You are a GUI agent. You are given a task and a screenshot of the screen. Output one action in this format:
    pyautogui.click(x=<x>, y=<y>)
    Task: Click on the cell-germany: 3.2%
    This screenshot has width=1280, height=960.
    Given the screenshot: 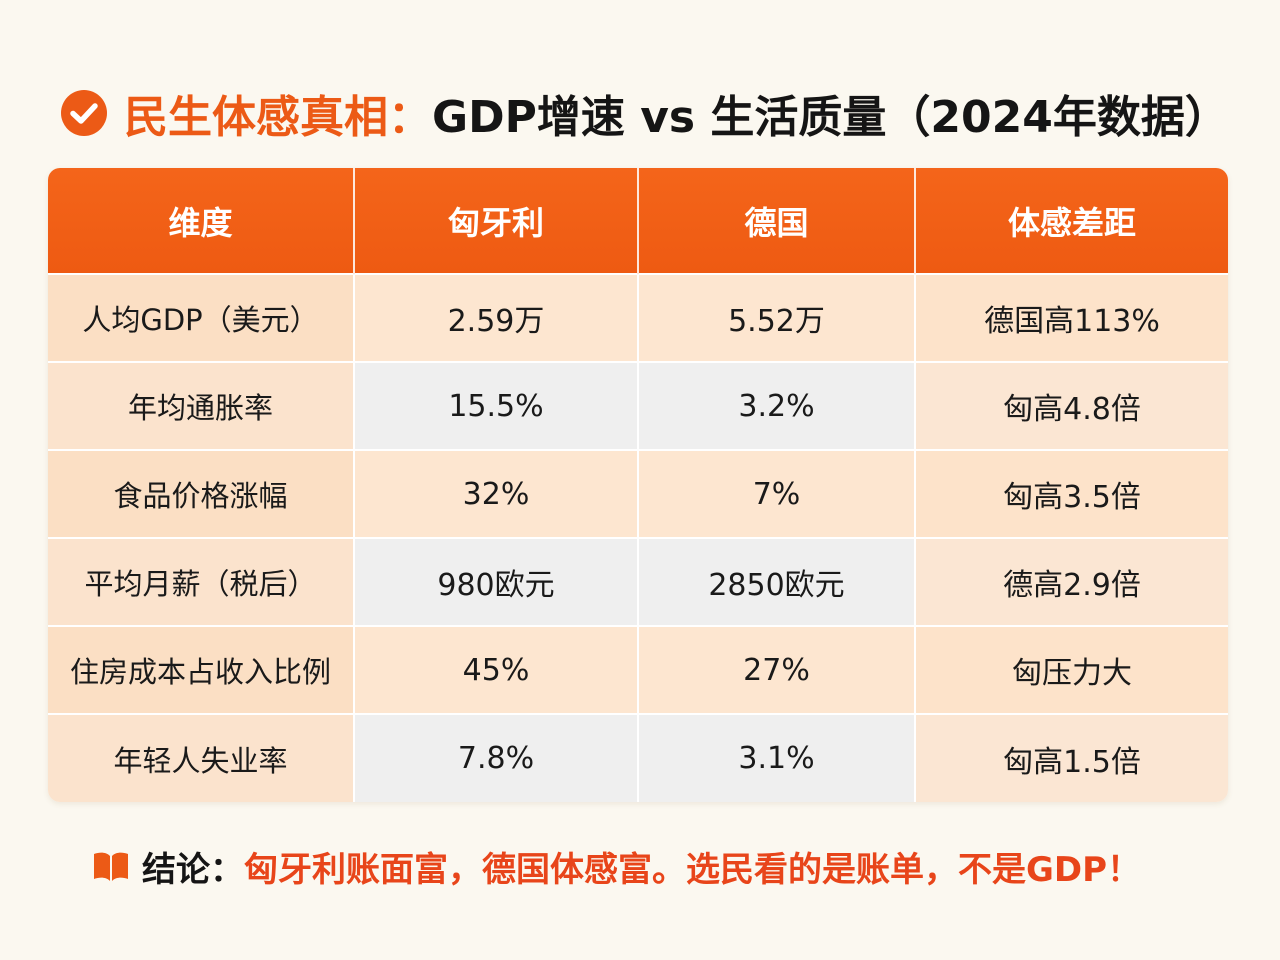 What is the action you would take?
    pyautogui.click(x=777, y=405)
    